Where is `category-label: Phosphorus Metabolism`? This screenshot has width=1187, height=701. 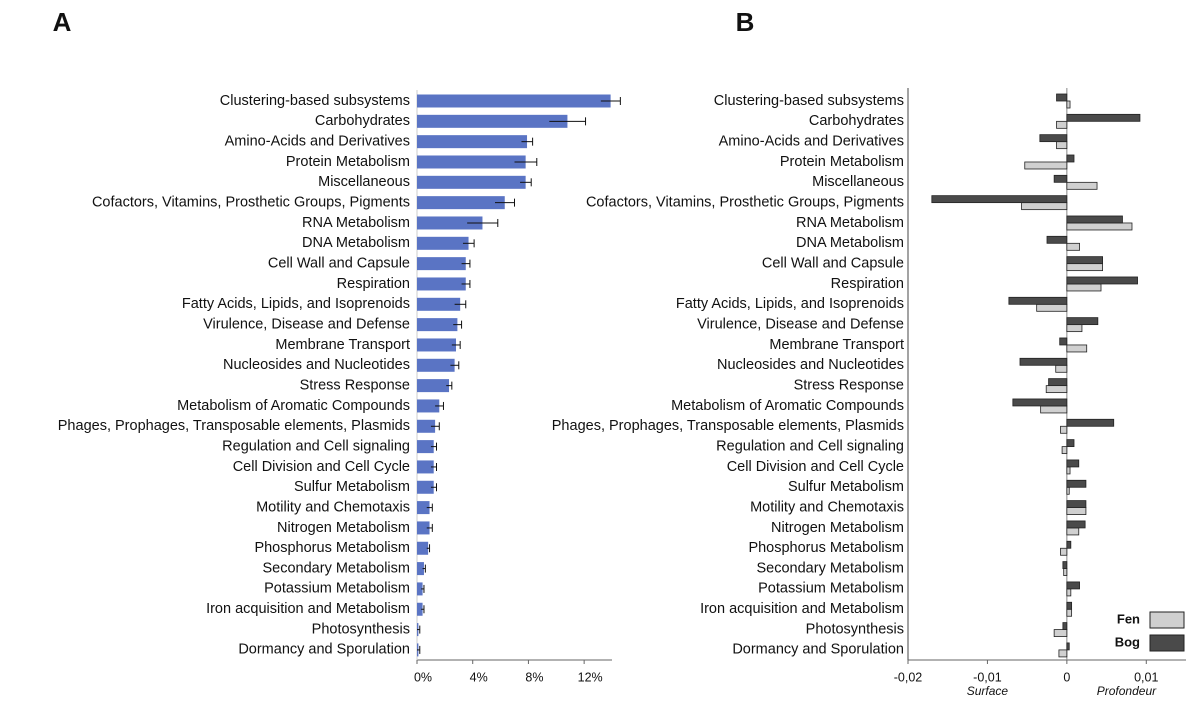 category-label: Phosphorus Metabolism is located at coordinates (332, 548).